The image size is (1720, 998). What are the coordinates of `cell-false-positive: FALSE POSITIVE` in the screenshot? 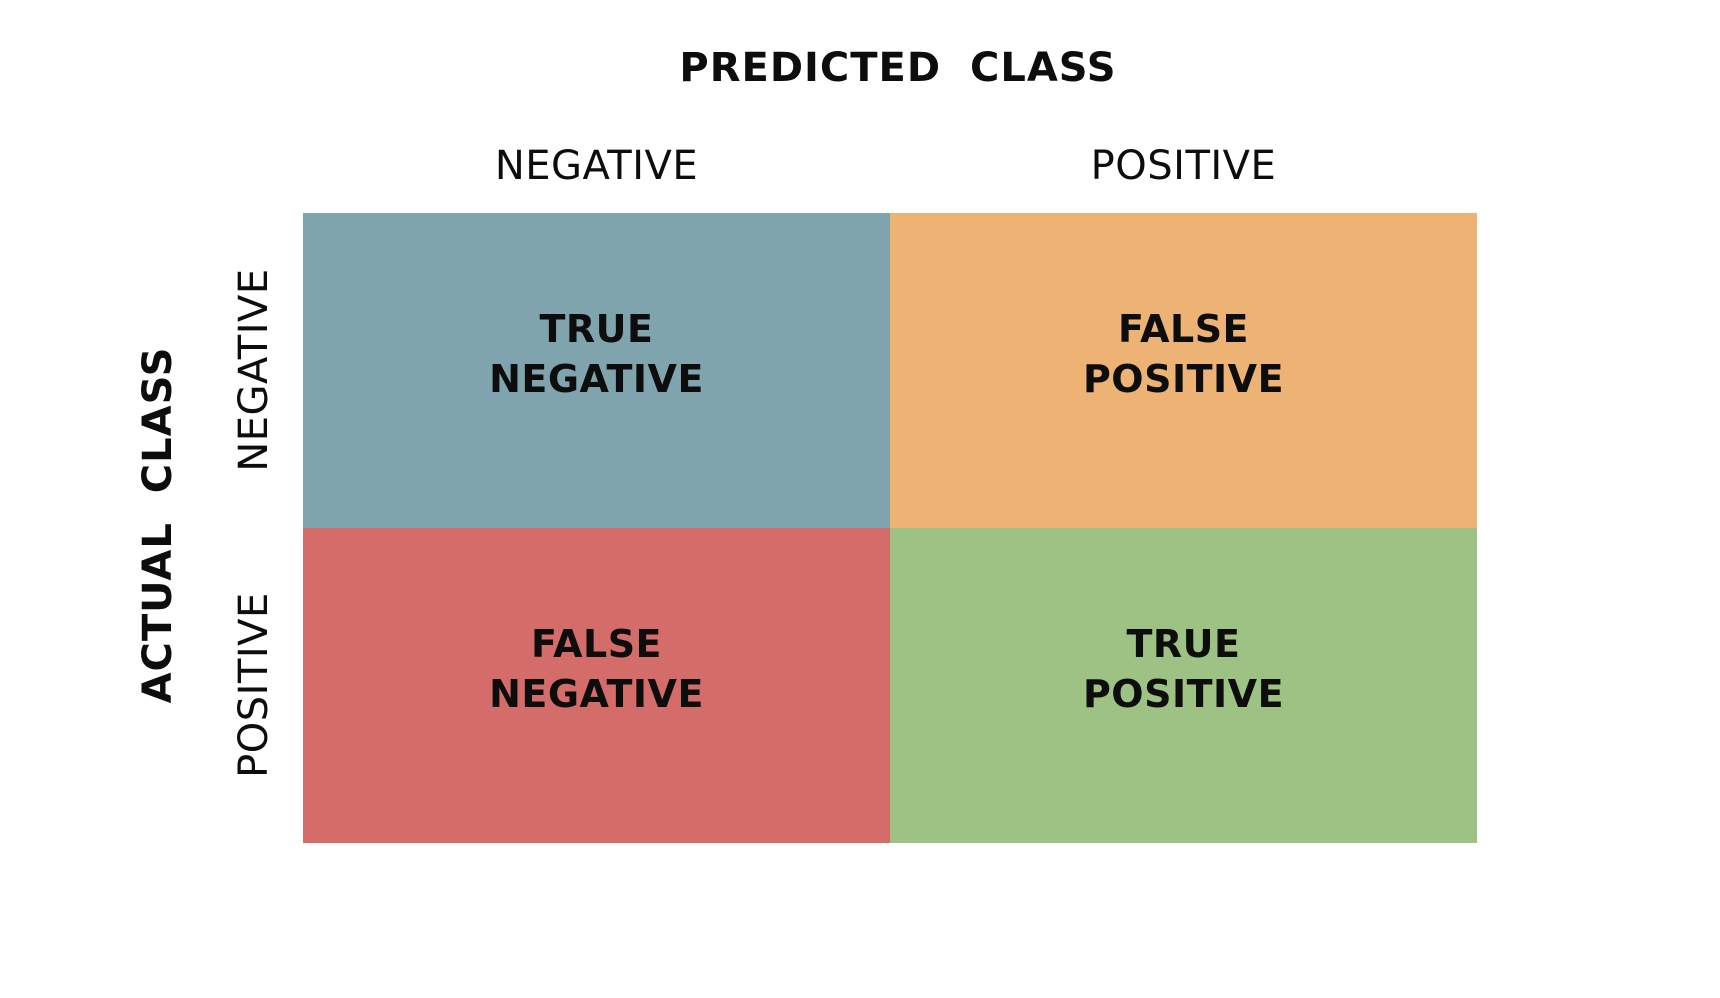 It's located at (1183, 370).